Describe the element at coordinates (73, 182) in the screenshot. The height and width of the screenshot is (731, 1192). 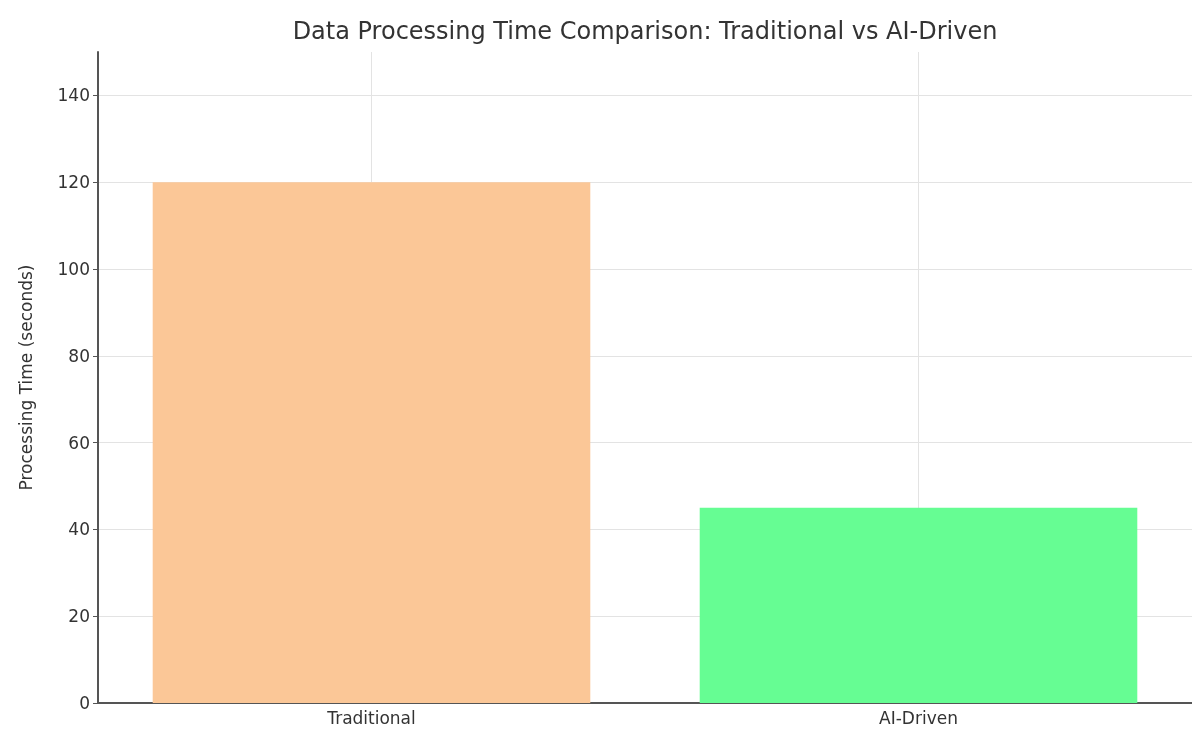
I see `y-tick-label: 120` at that location.